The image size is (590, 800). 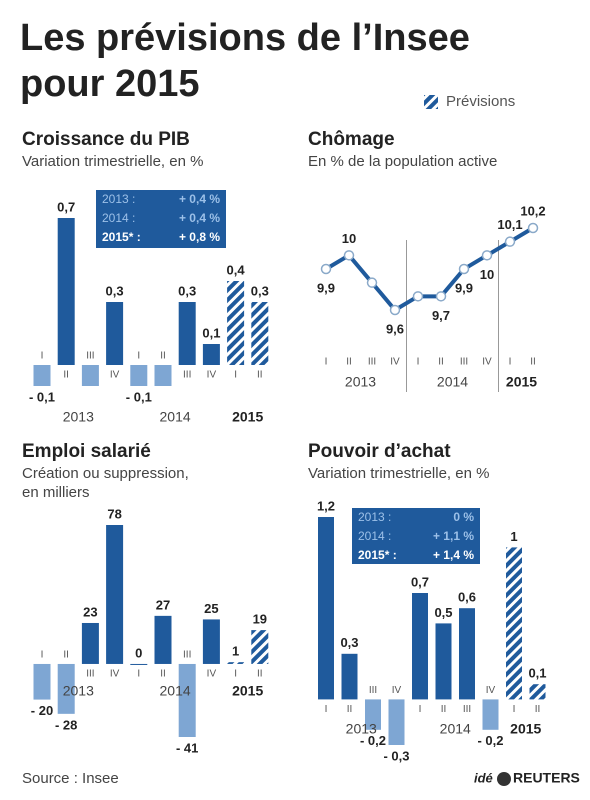 What do you see at coordinates (490, 740) in the screenshot?
I see `value-label: - 0,2` at bounding box center [490, 740].